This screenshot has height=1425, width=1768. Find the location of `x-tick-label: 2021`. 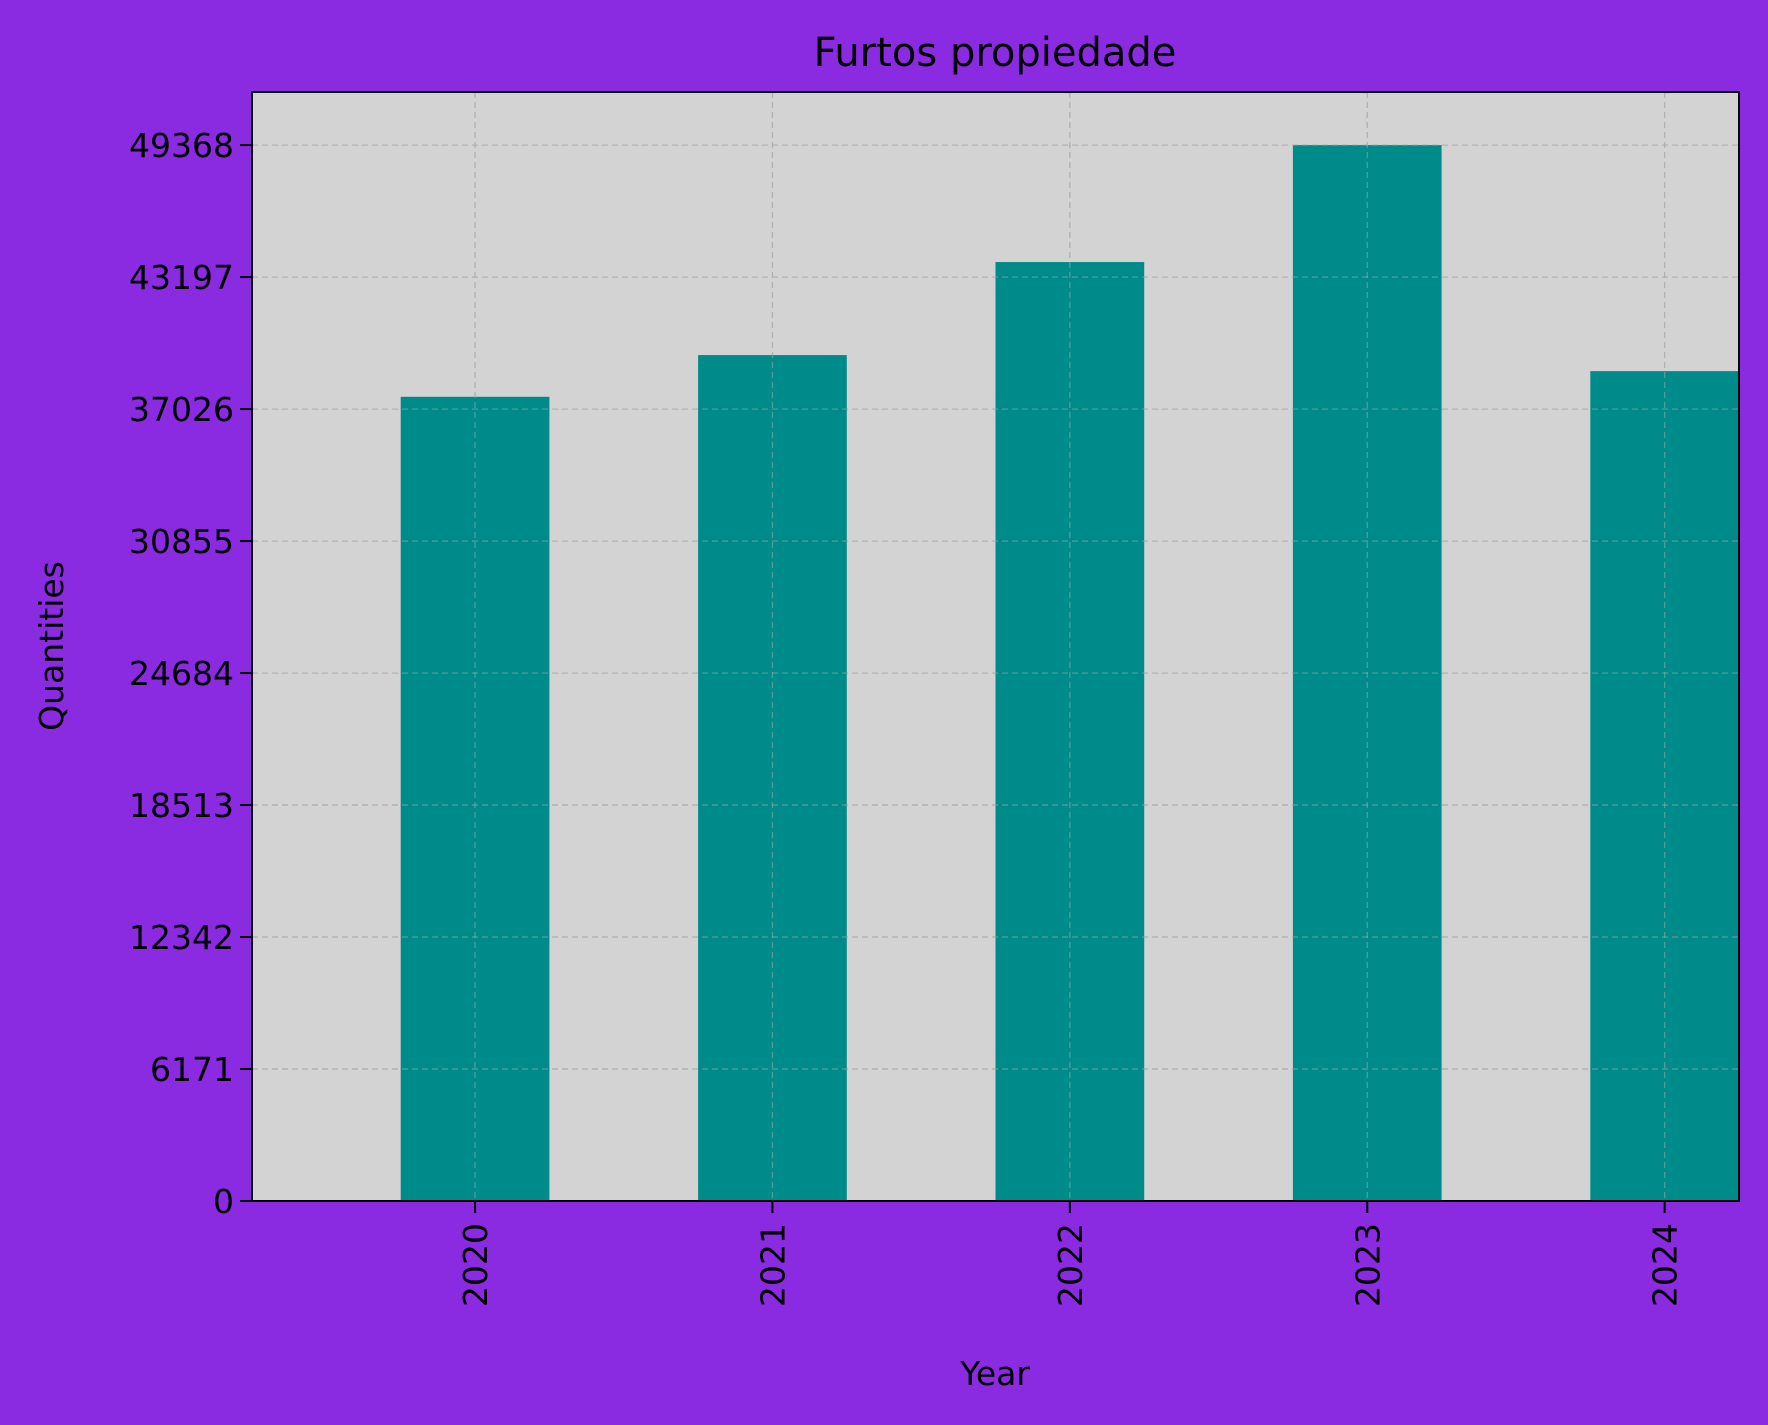

x-tick-label: 2021 is located at coordinates (772, 1265).